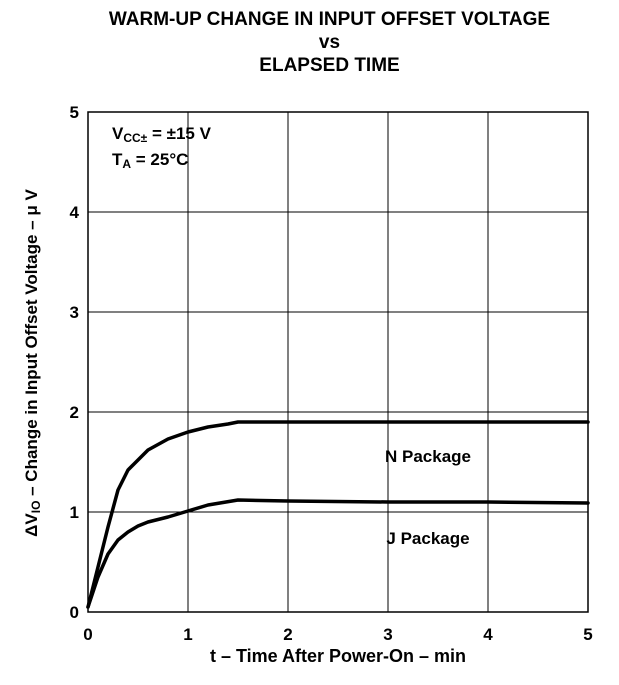 This screenshot has height=685, width=619. I want to click on series-label-j-package: J Package, so click(427, 538).